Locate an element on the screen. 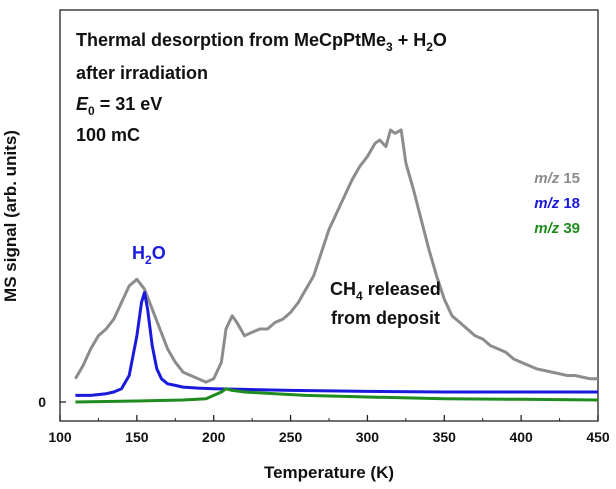 Image resolution: width=616 pixels, height=489 pixels. x-tick-label-250: 250 is located at coordinates (291, 437).